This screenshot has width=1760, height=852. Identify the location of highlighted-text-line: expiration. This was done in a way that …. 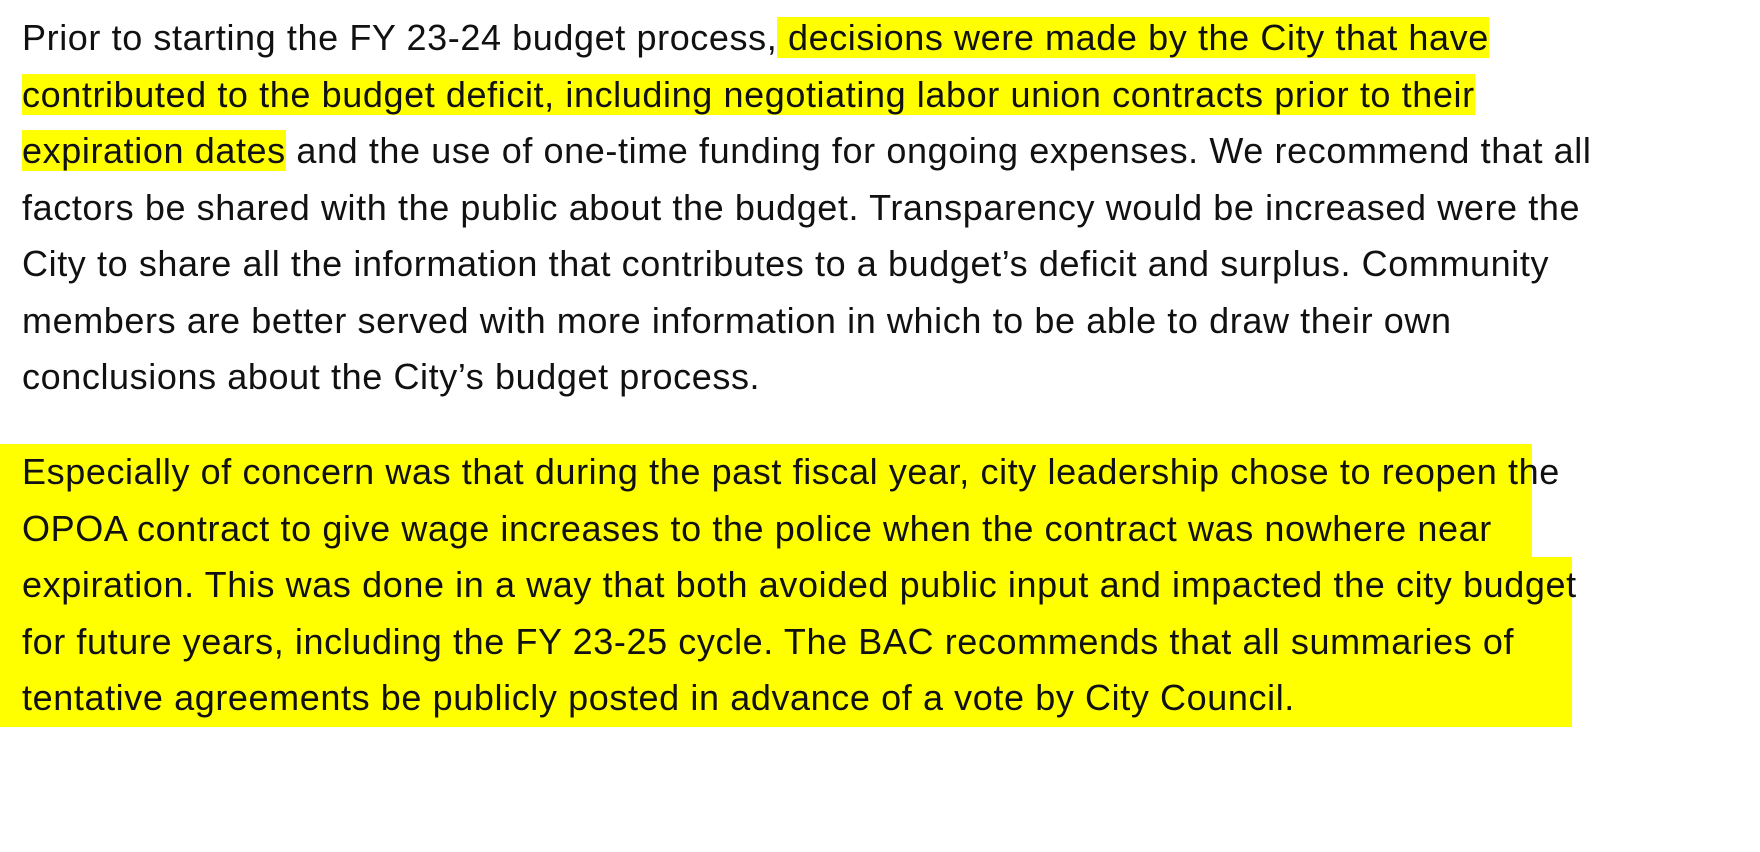
(788, 585).